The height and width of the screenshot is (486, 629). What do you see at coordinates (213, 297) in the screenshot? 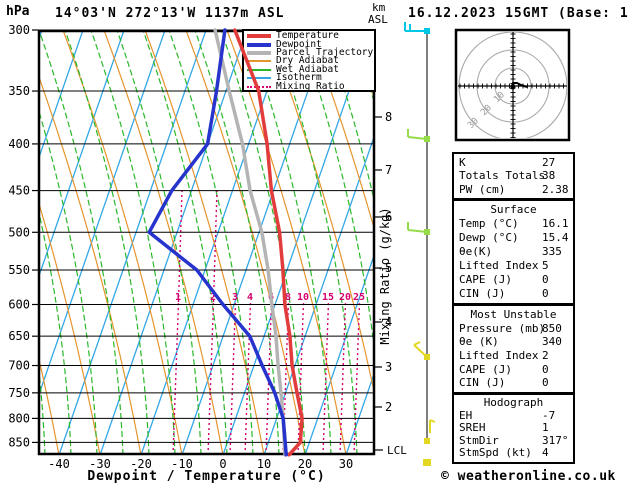
I see `mixing-ratio-value-label: 2` at bounding box center [213, 297].